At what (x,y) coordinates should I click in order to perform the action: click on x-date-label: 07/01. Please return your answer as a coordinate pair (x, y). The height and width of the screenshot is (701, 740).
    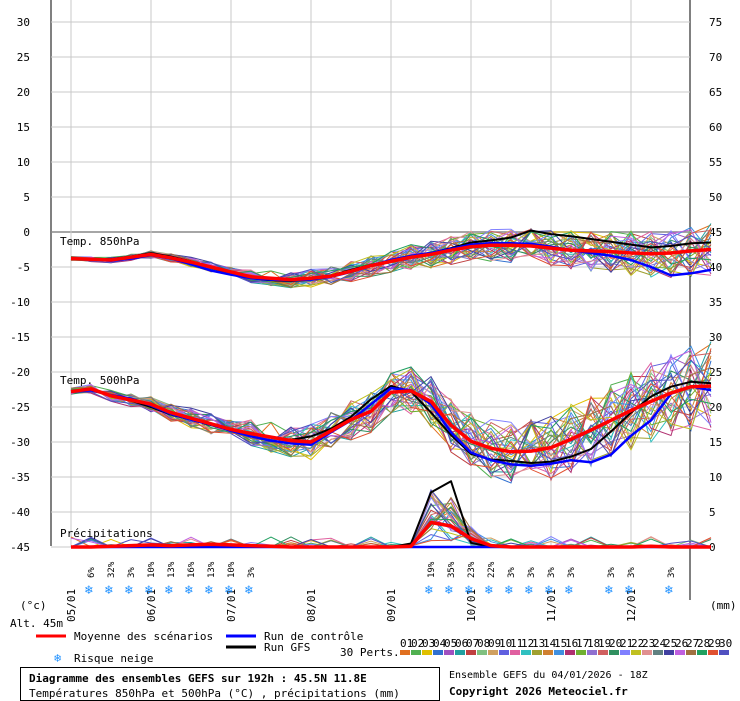
    Looking at the image, I should click on (231, 605).